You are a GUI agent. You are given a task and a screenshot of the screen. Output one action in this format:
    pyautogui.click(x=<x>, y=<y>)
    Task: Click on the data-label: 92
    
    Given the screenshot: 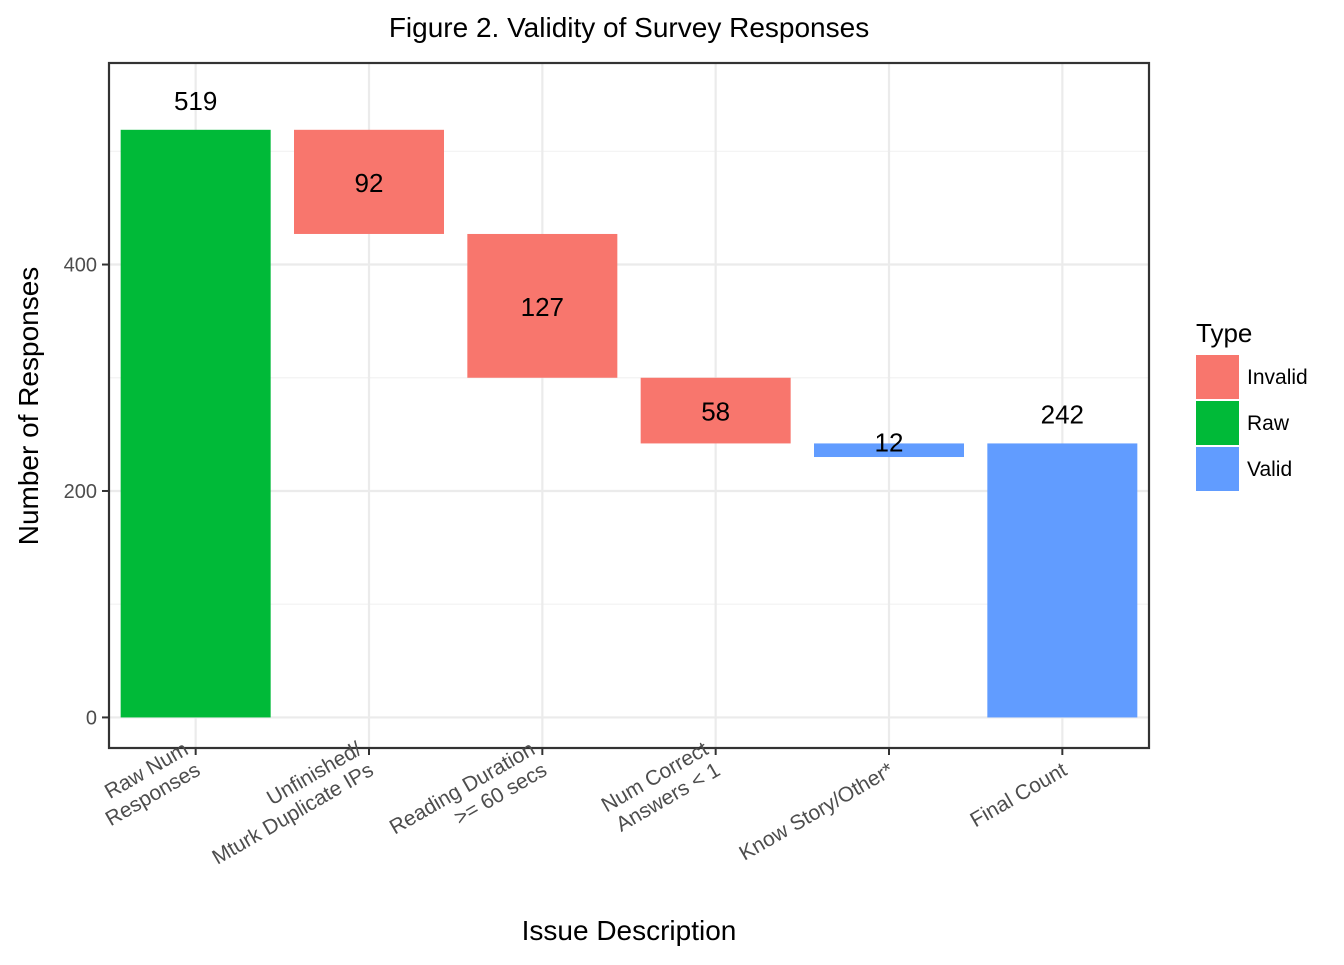 What is the action you would take?
    pyautogui.click(x=369, y=183)
    